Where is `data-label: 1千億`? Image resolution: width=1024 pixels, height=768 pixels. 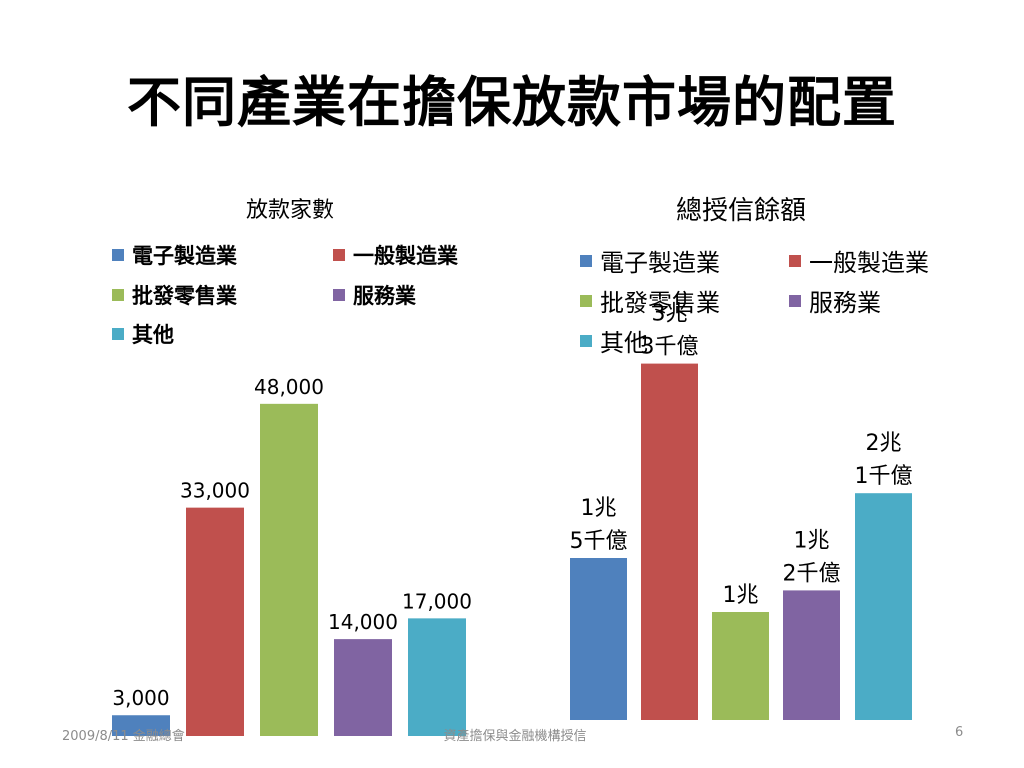
data-label: 1千億 is located at coordinates (884, 476).